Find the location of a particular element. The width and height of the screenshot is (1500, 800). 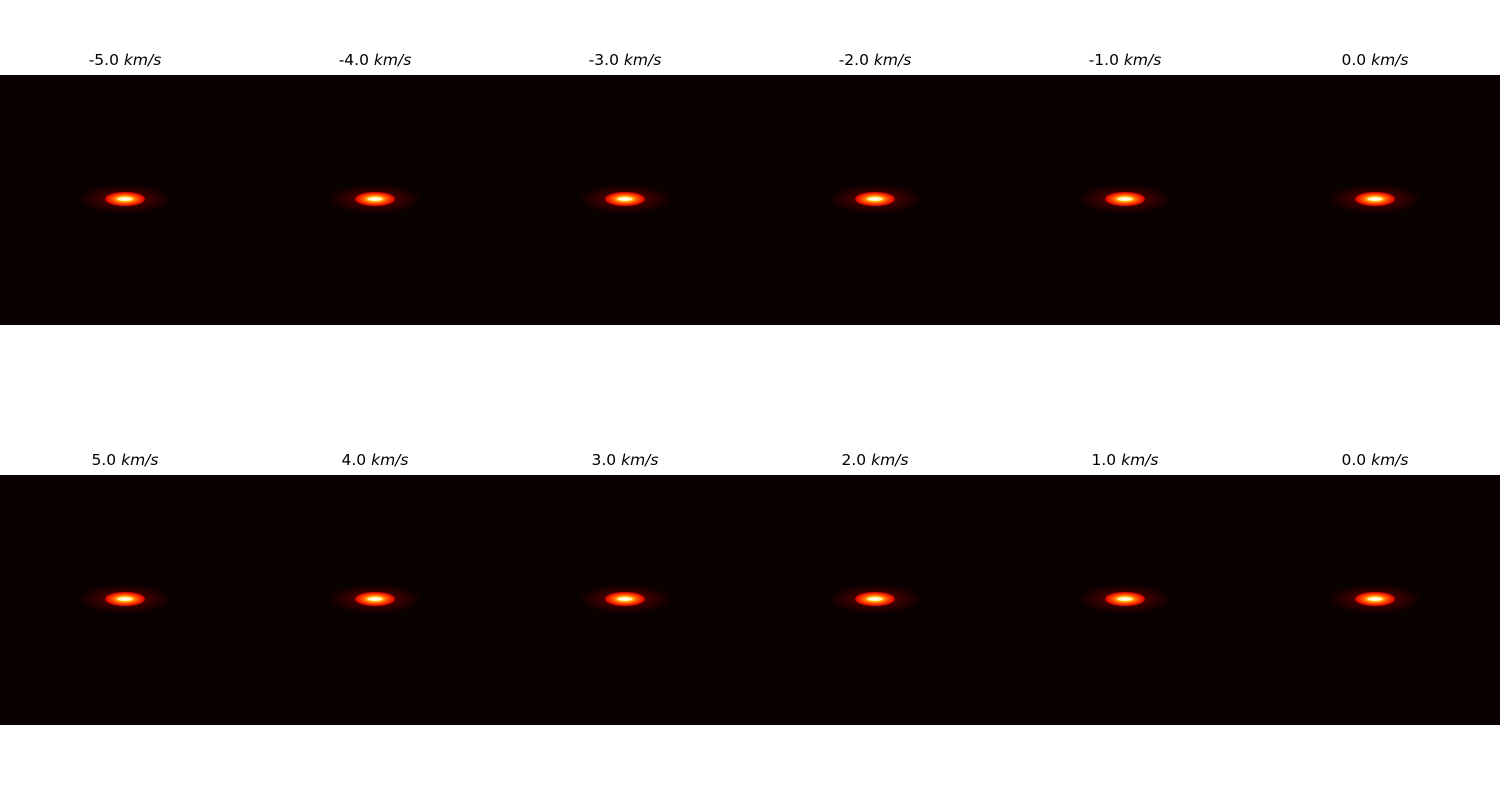

channel-panel: -3.0 km/s is located at coordinates (625, 188).